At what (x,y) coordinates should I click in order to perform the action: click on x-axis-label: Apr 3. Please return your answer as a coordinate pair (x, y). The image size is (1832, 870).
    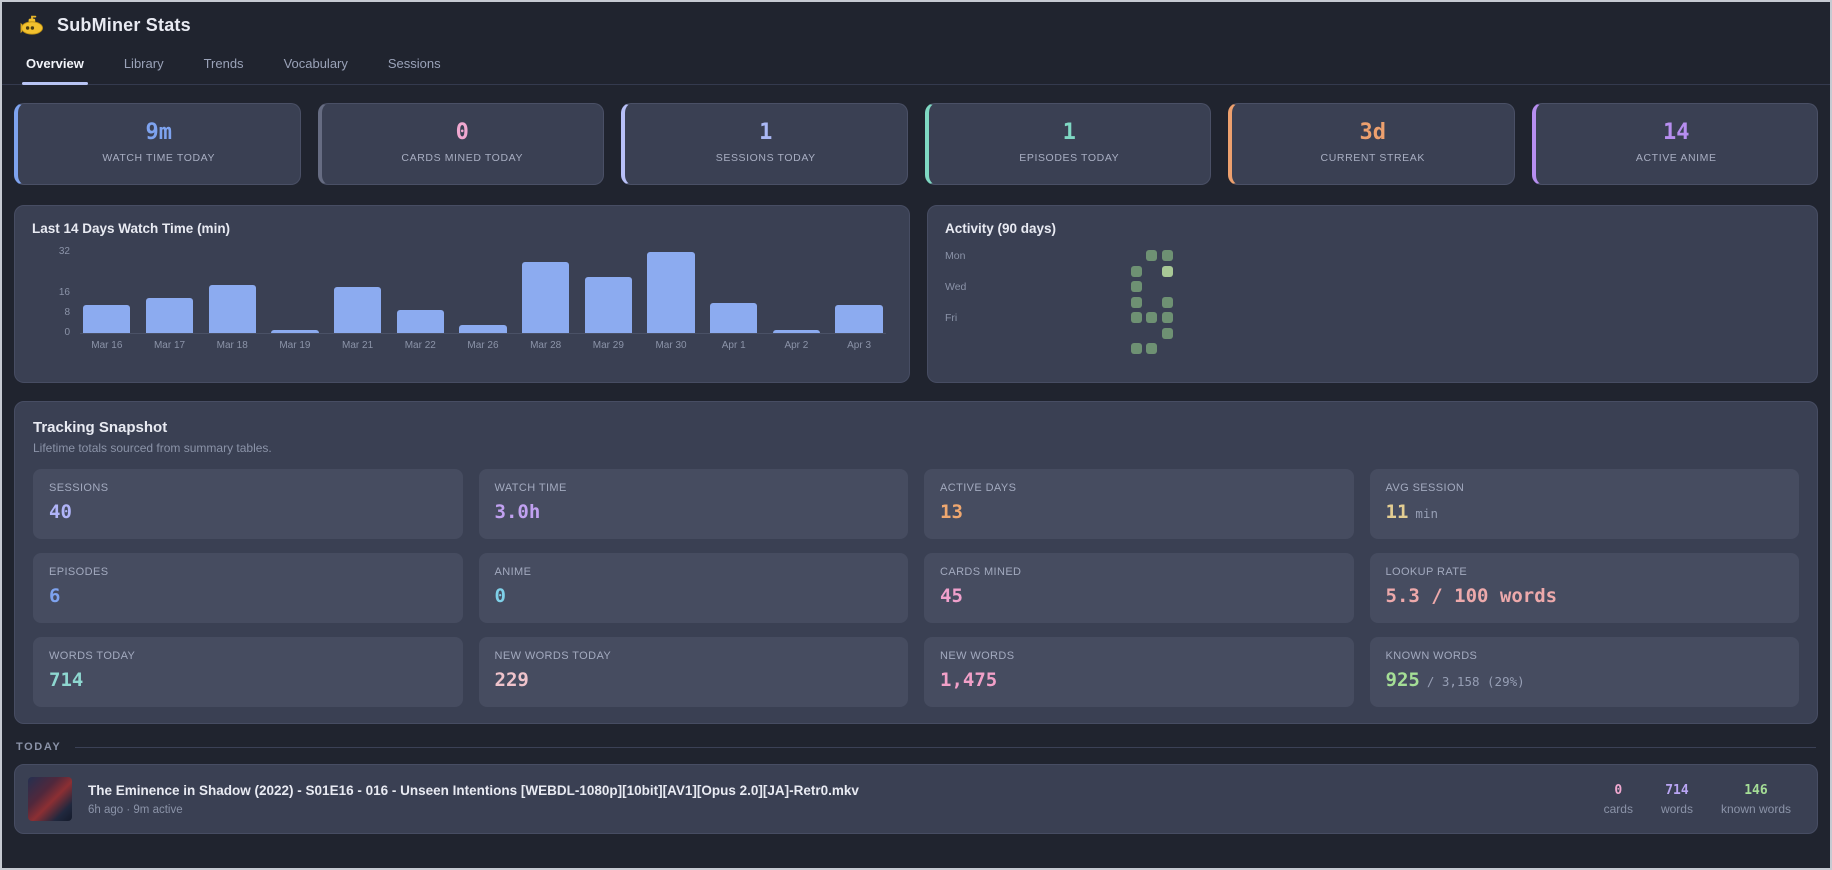
    Looking at the image, I should click on (859, 345).